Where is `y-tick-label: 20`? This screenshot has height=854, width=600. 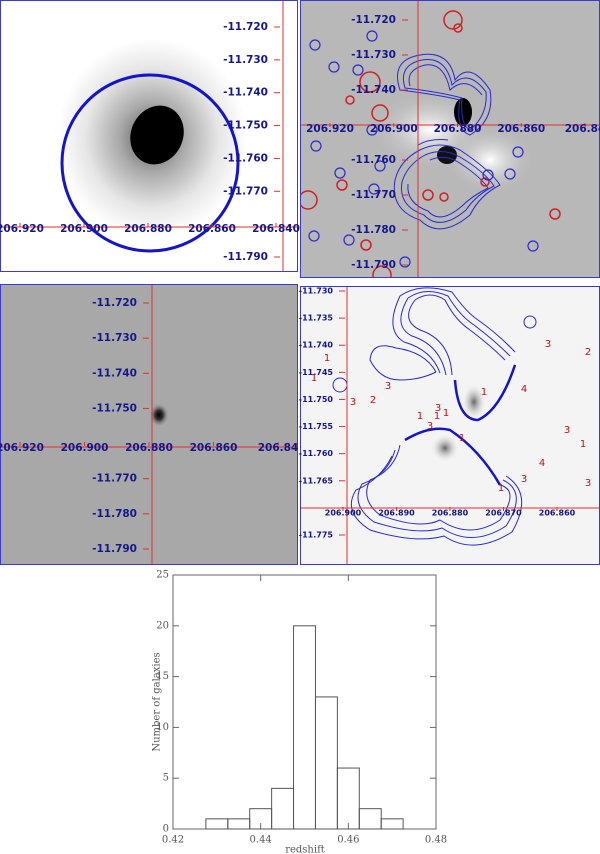 y-tick-label: 20 is located at coordinates (162, 625).